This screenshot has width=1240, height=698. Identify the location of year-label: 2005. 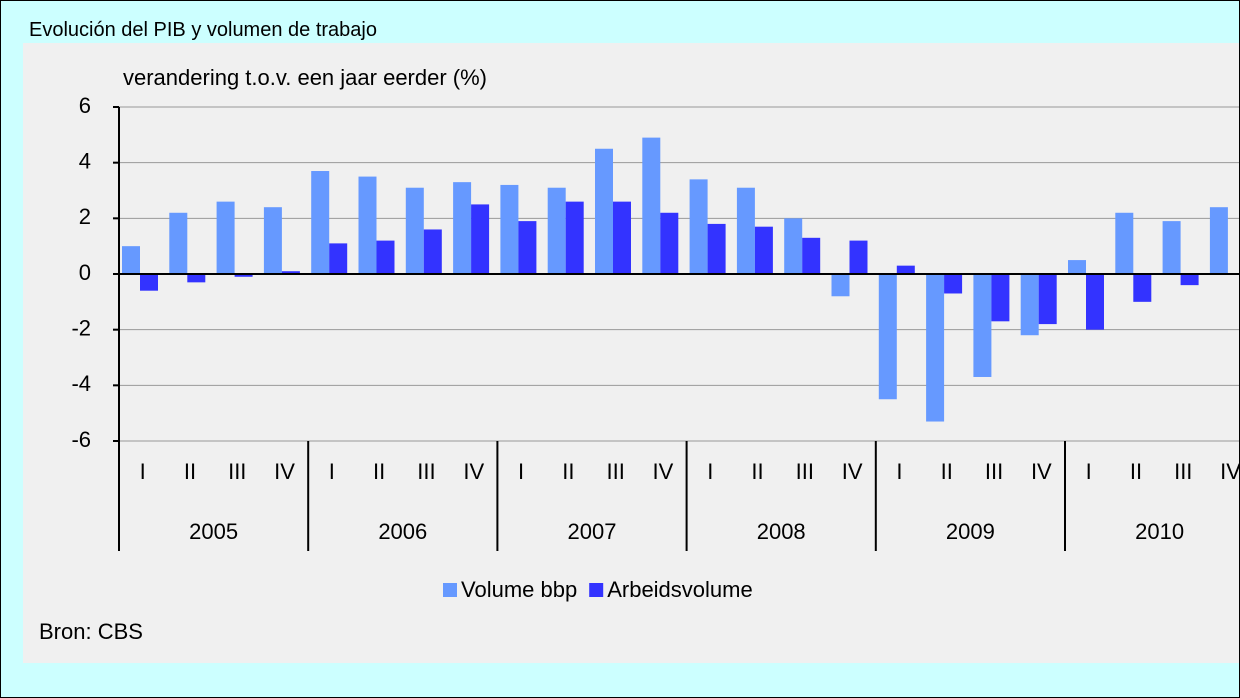
(213, 531).